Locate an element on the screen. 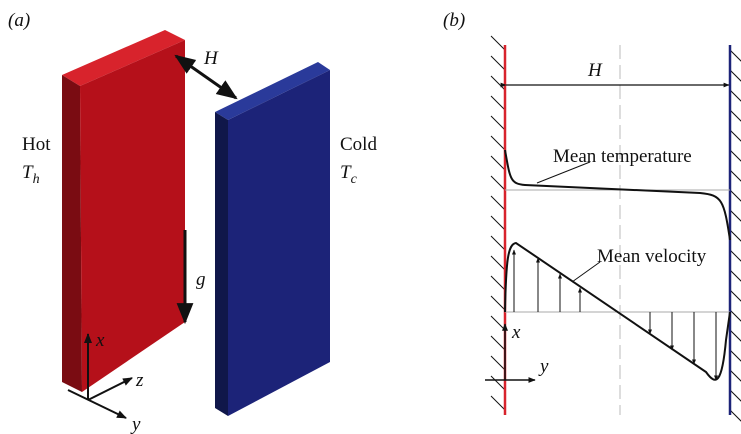  hot-top is located at coordinates (123, 58).